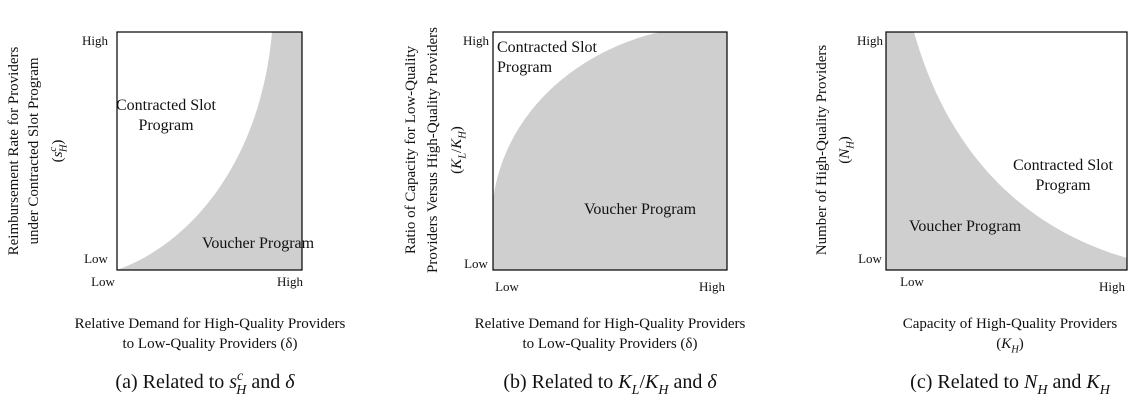 Image resolution: width=1142 pixels, height=402 pixels. I want to click on x-axis-label: Capacity of High-Quality Providers, so click(1010, 324).